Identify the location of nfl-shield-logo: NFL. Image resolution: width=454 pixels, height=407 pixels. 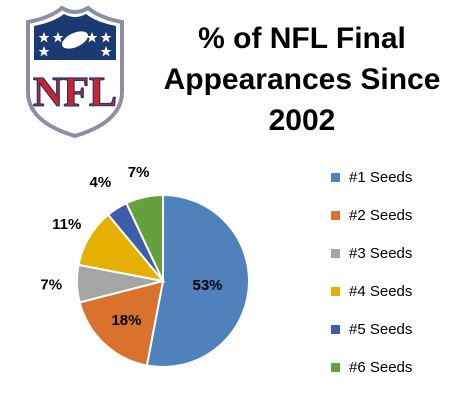
(75, 72).